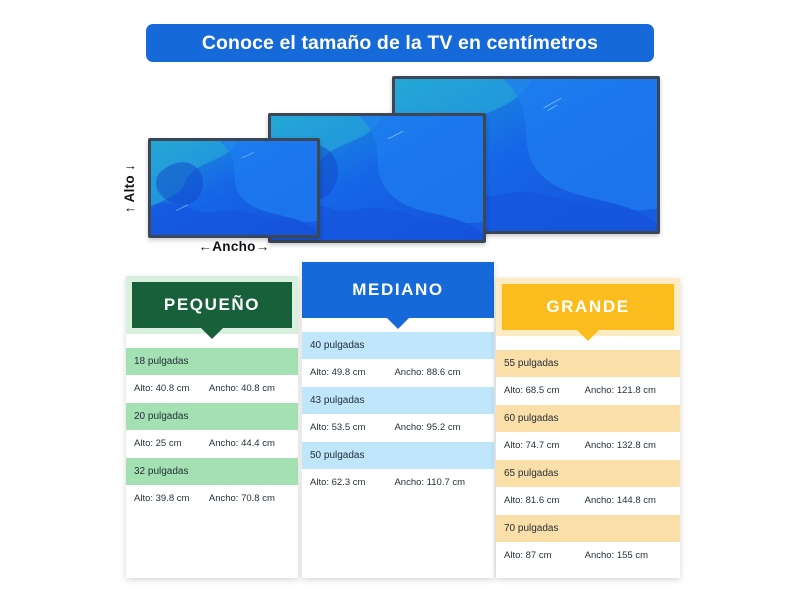 The height and width of the screenshot is (600, 800). I want to click on row-size: 32 pulgadas, so click(212, 471).